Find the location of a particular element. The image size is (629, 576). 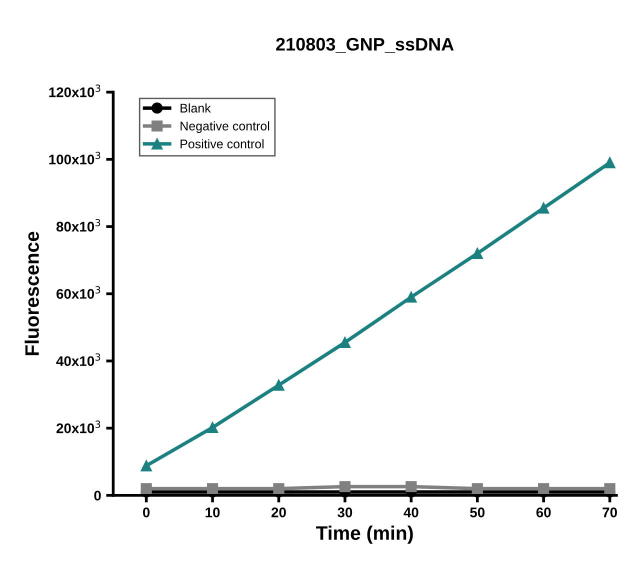

legend-label: Blank is located at coordinates (195, 108).